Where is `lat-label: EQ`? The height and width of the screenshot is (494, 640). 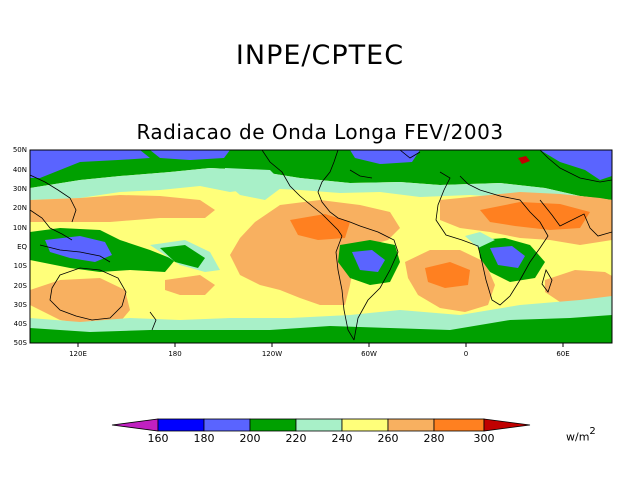
lat-label: EQ is located at coordinates (22, 247).